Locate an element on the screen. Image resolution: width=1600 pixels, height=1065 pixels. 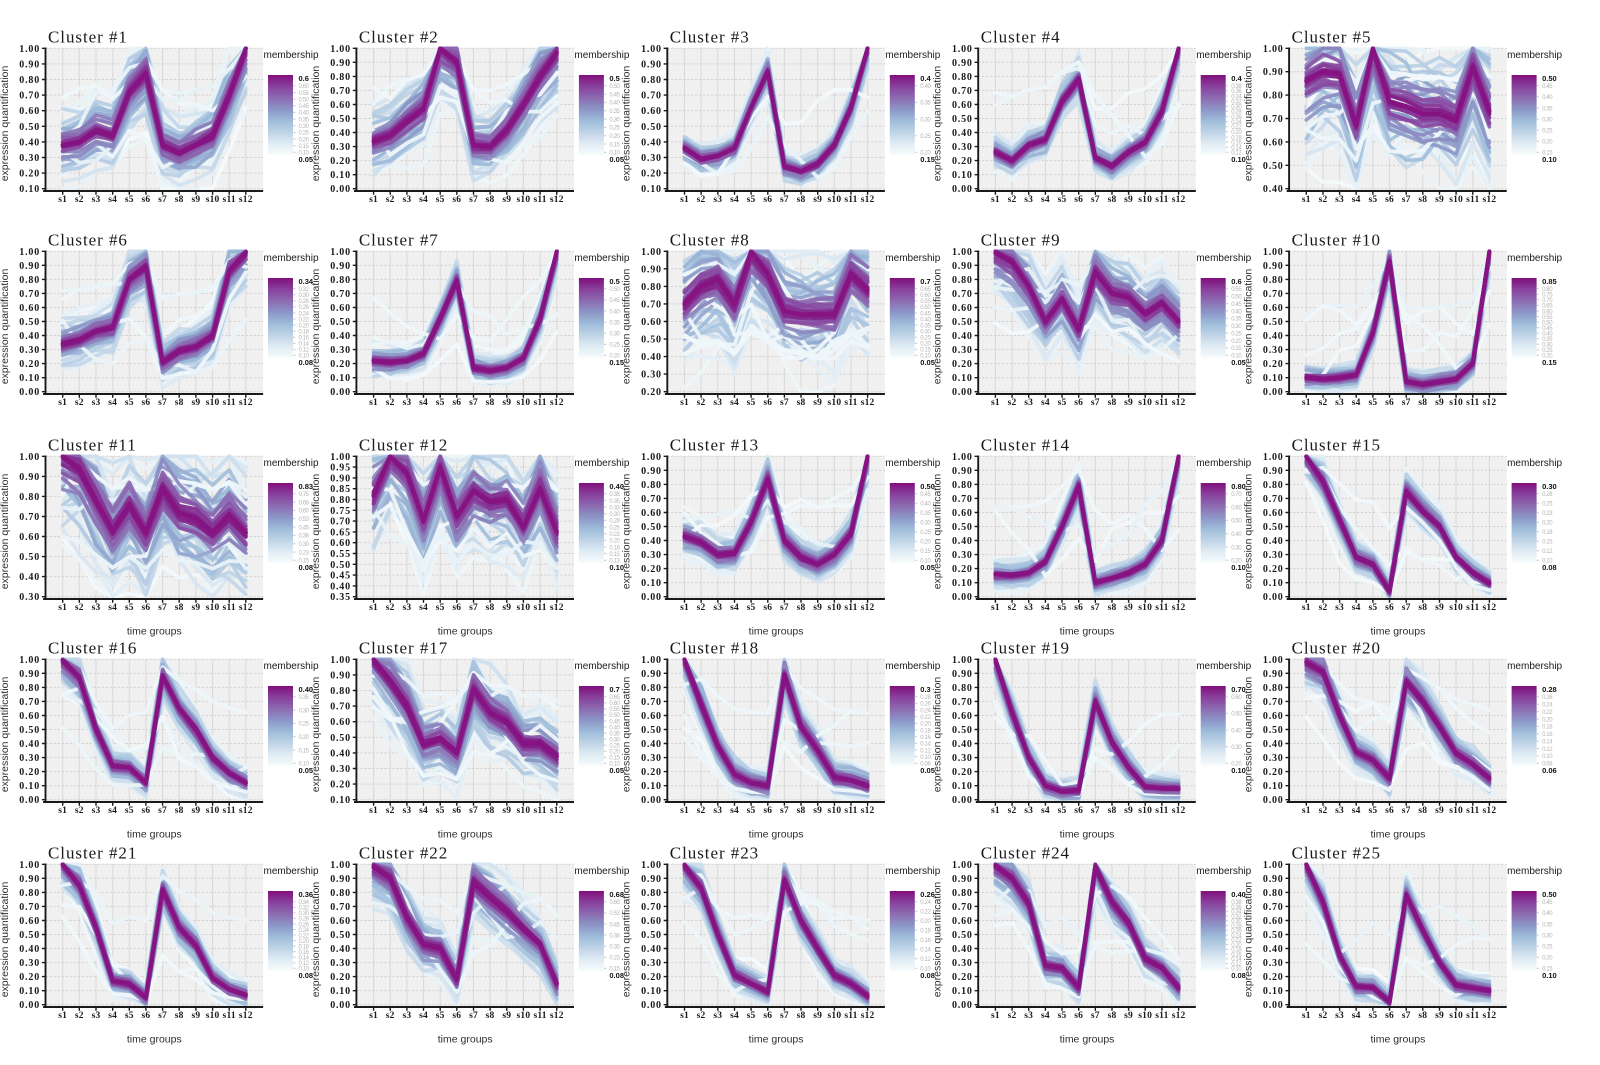
svg-text: 0.34 is located at coordinates (1236, 913).